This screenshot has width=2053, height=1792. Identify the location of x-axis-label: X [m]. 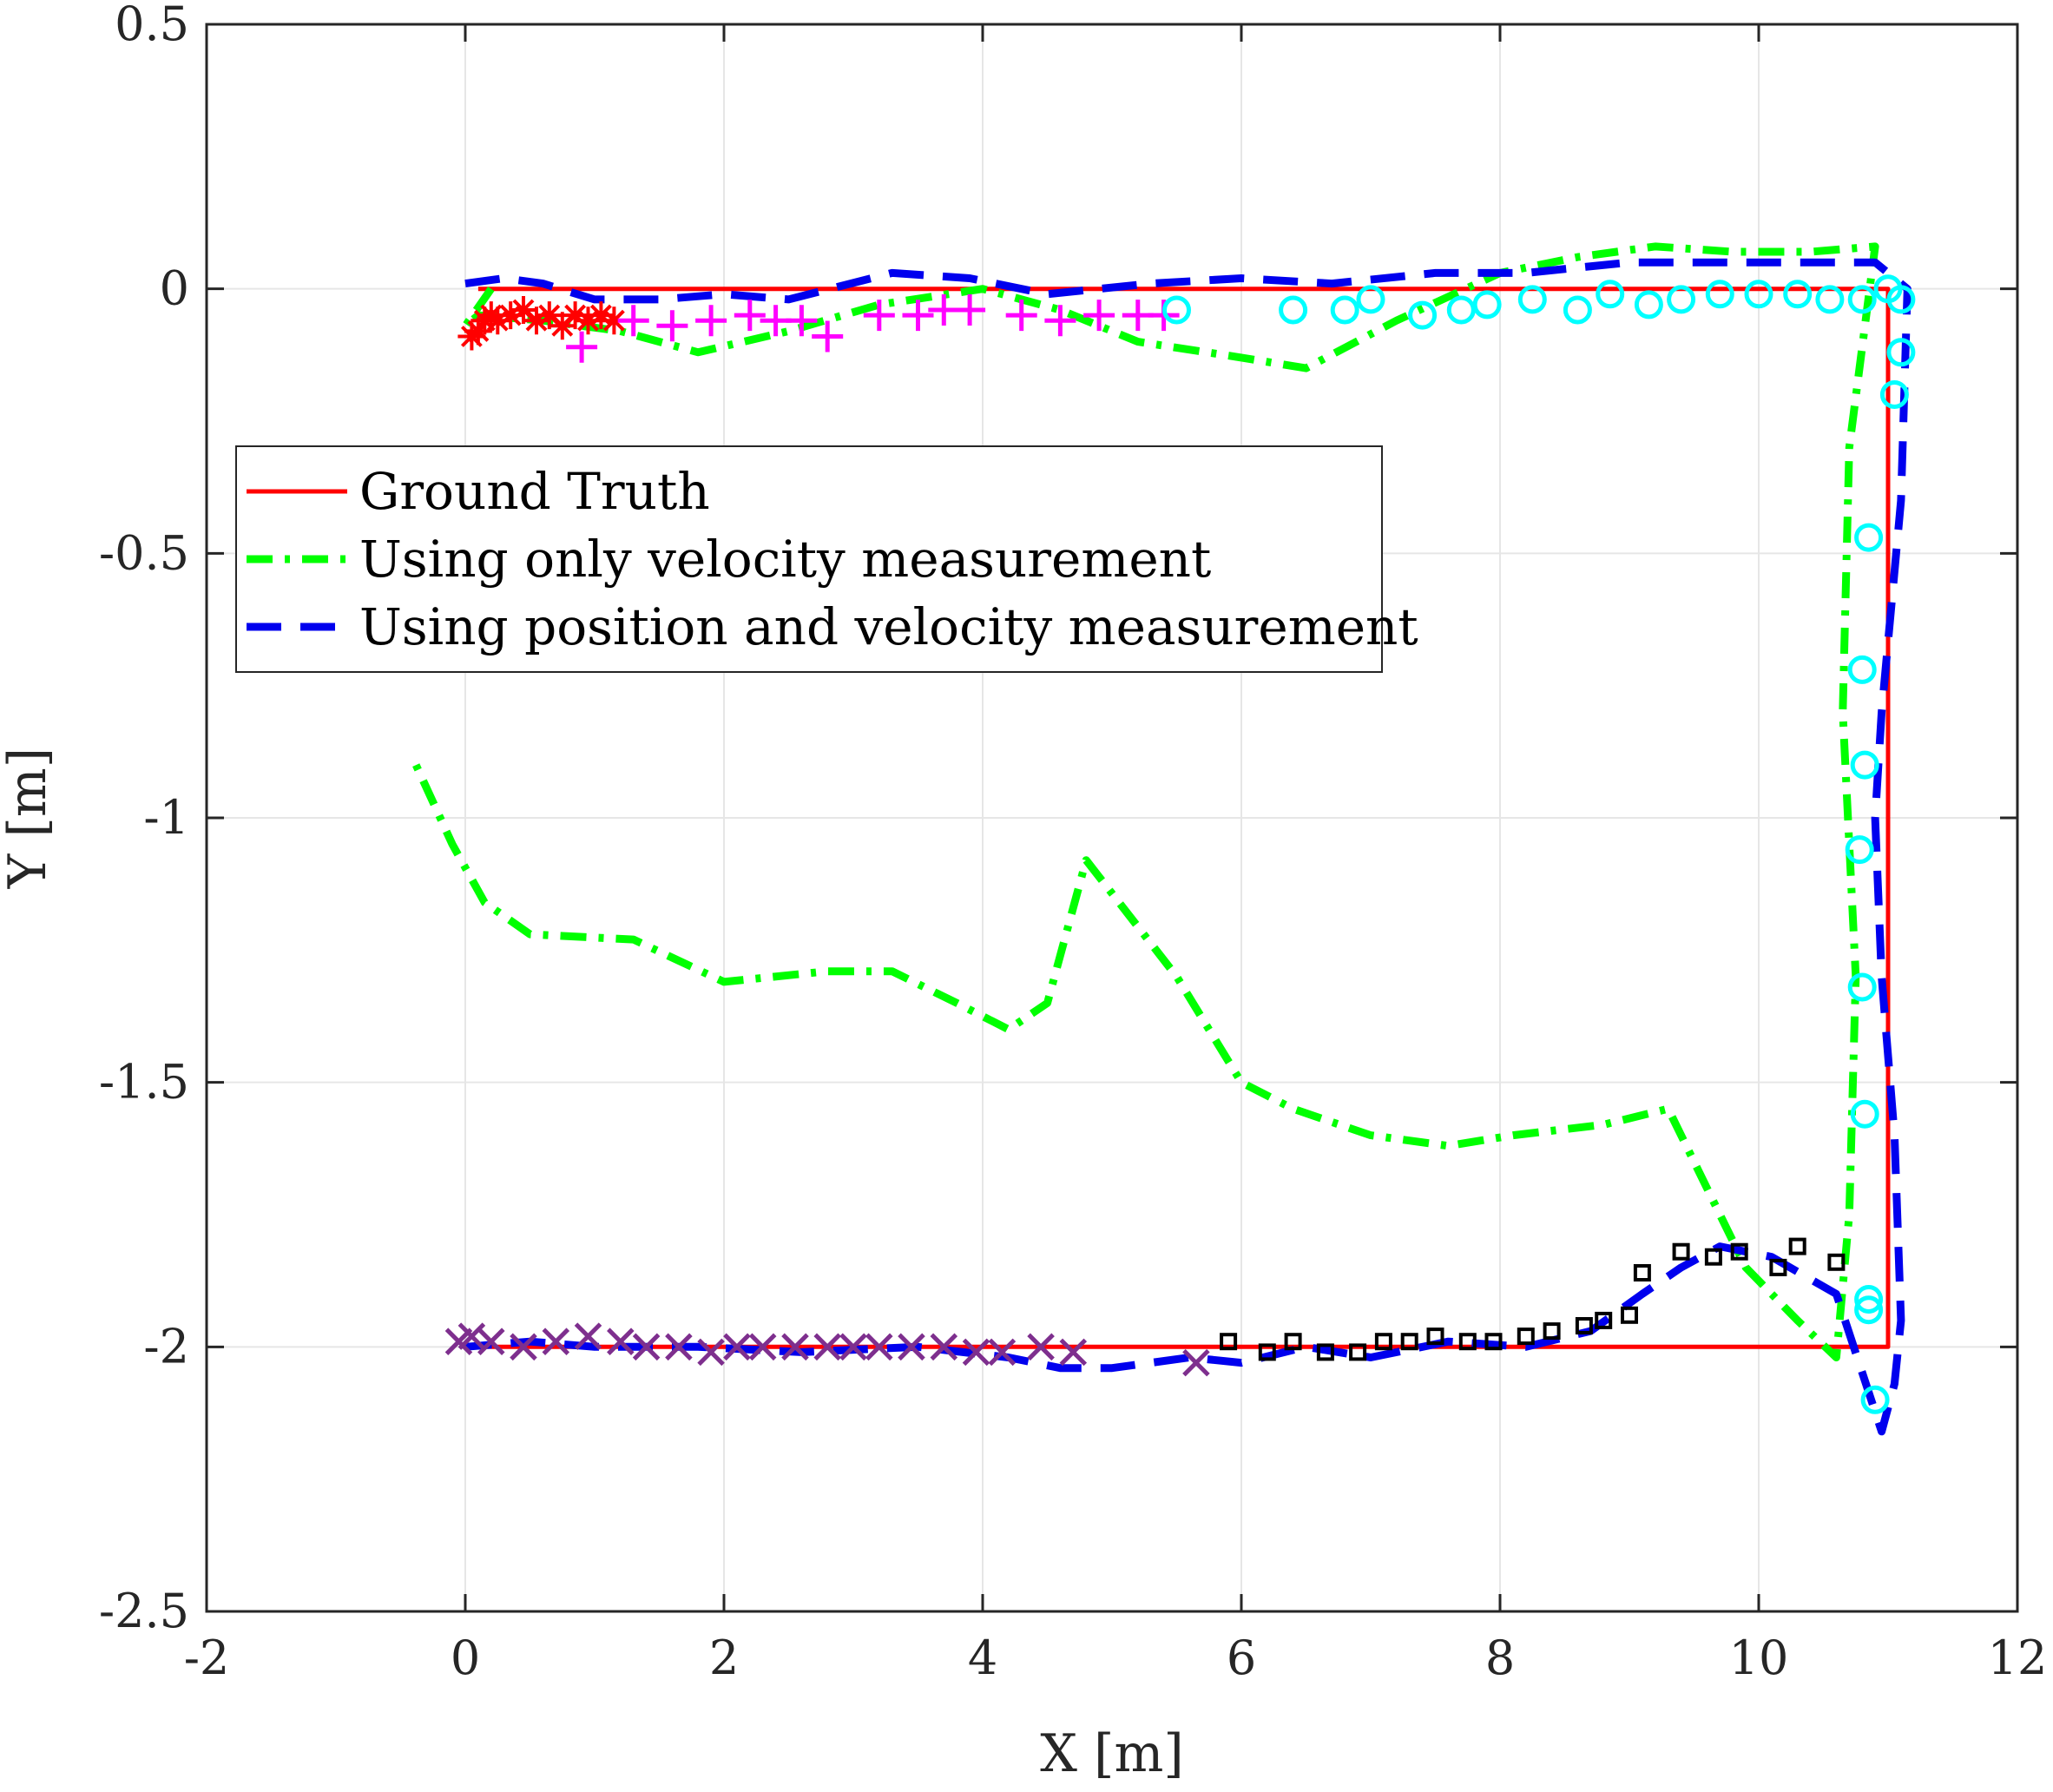
(1112, 1753).